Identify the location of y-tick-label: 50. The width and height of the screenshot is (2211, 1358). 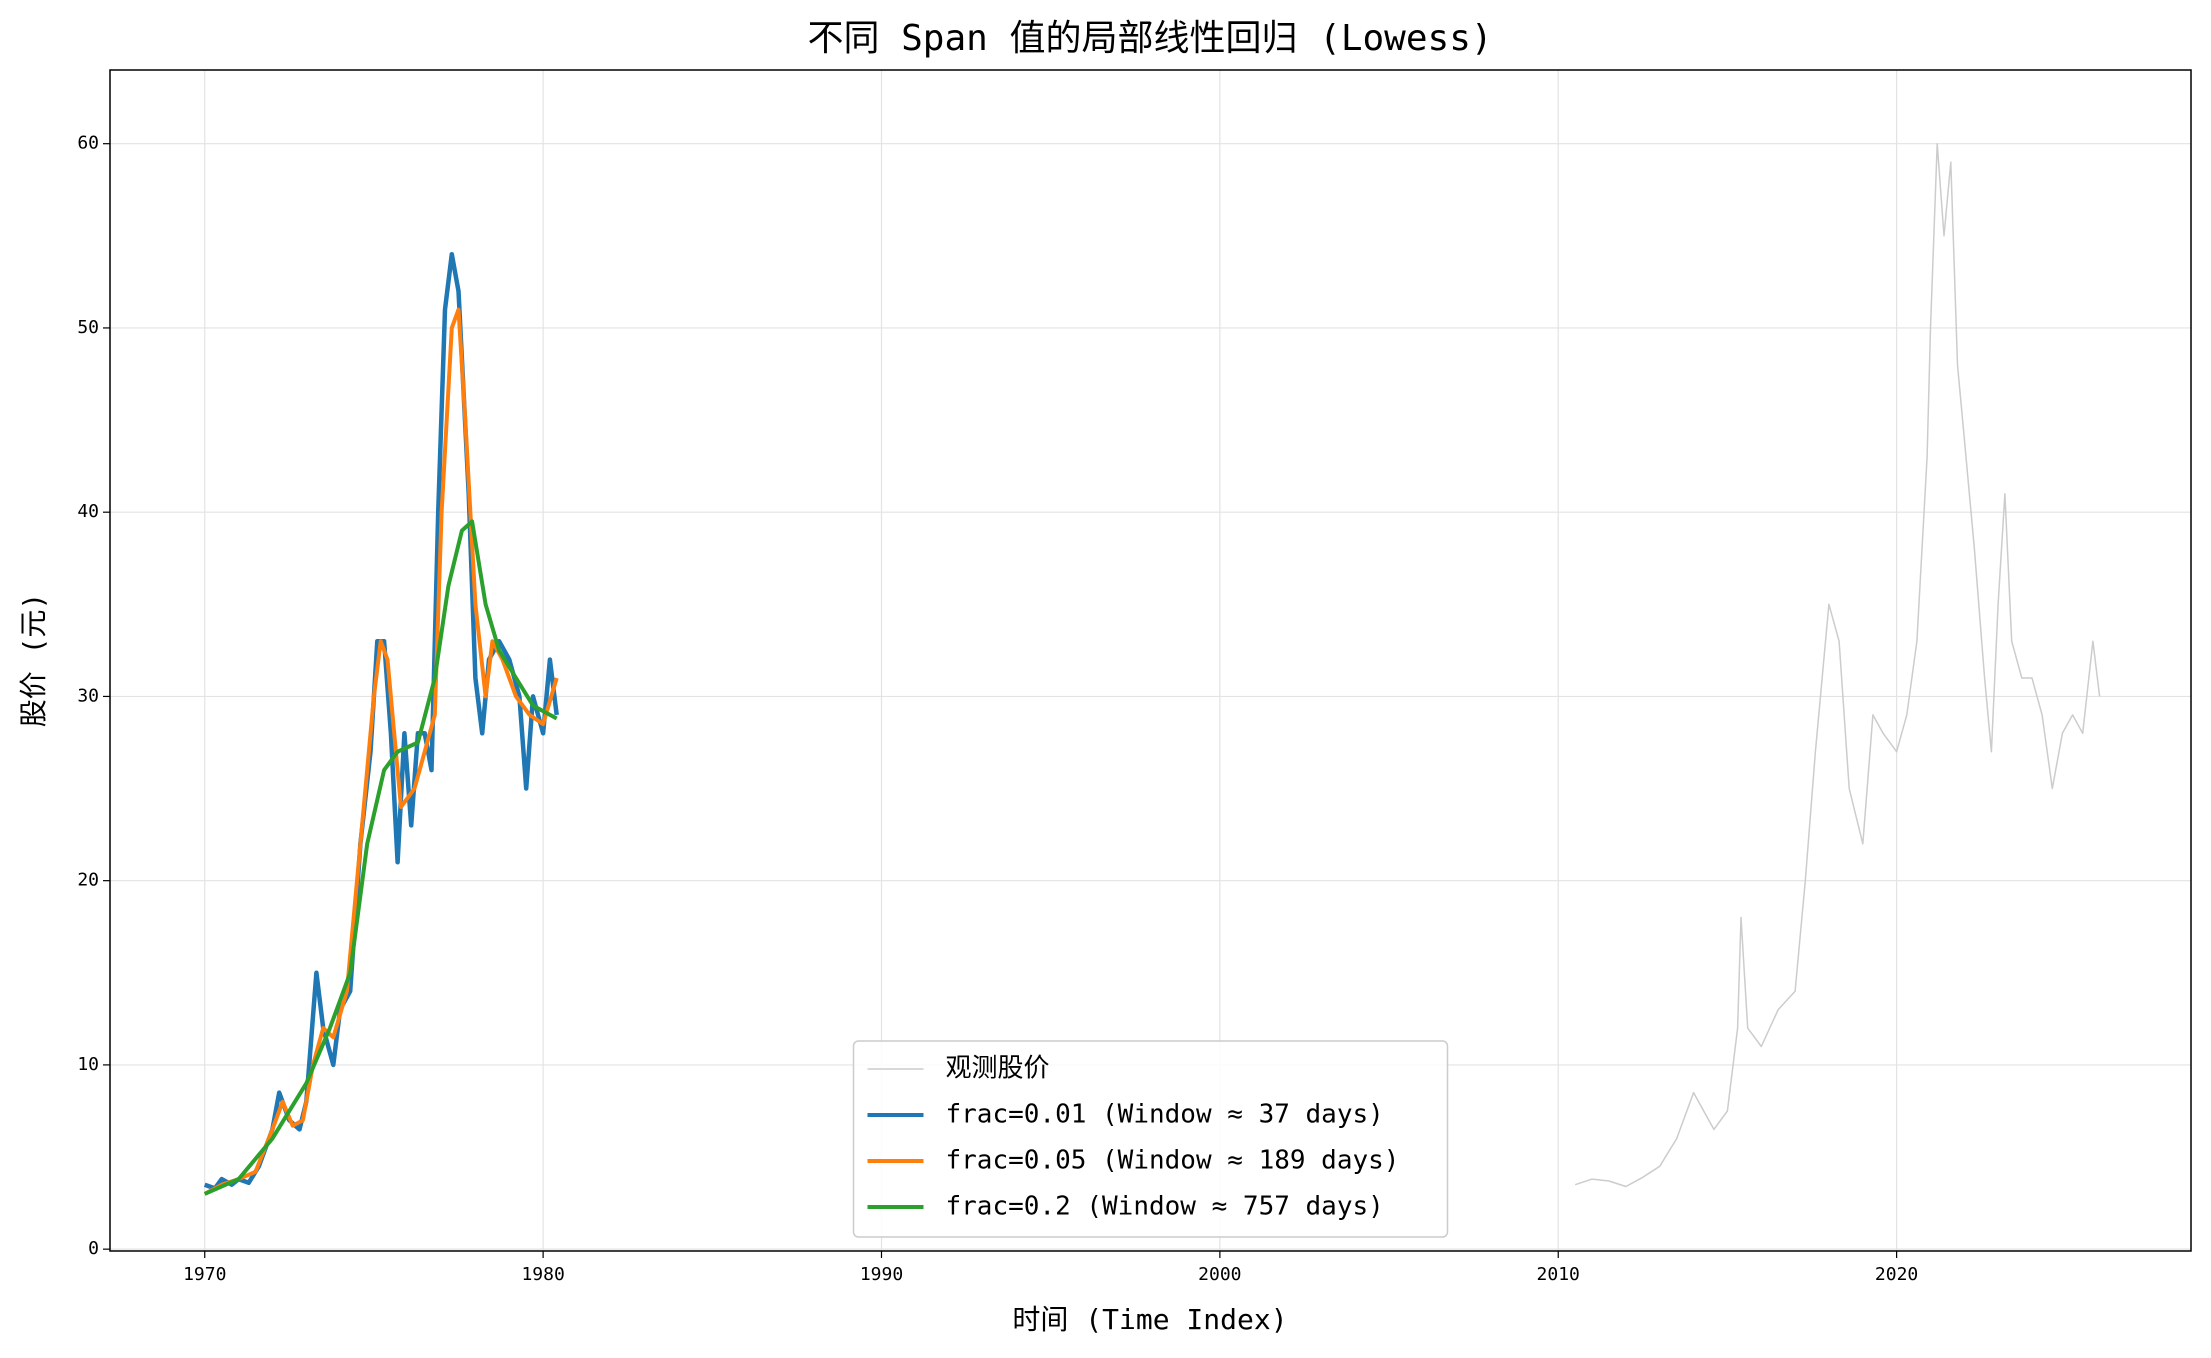
(88, 327).